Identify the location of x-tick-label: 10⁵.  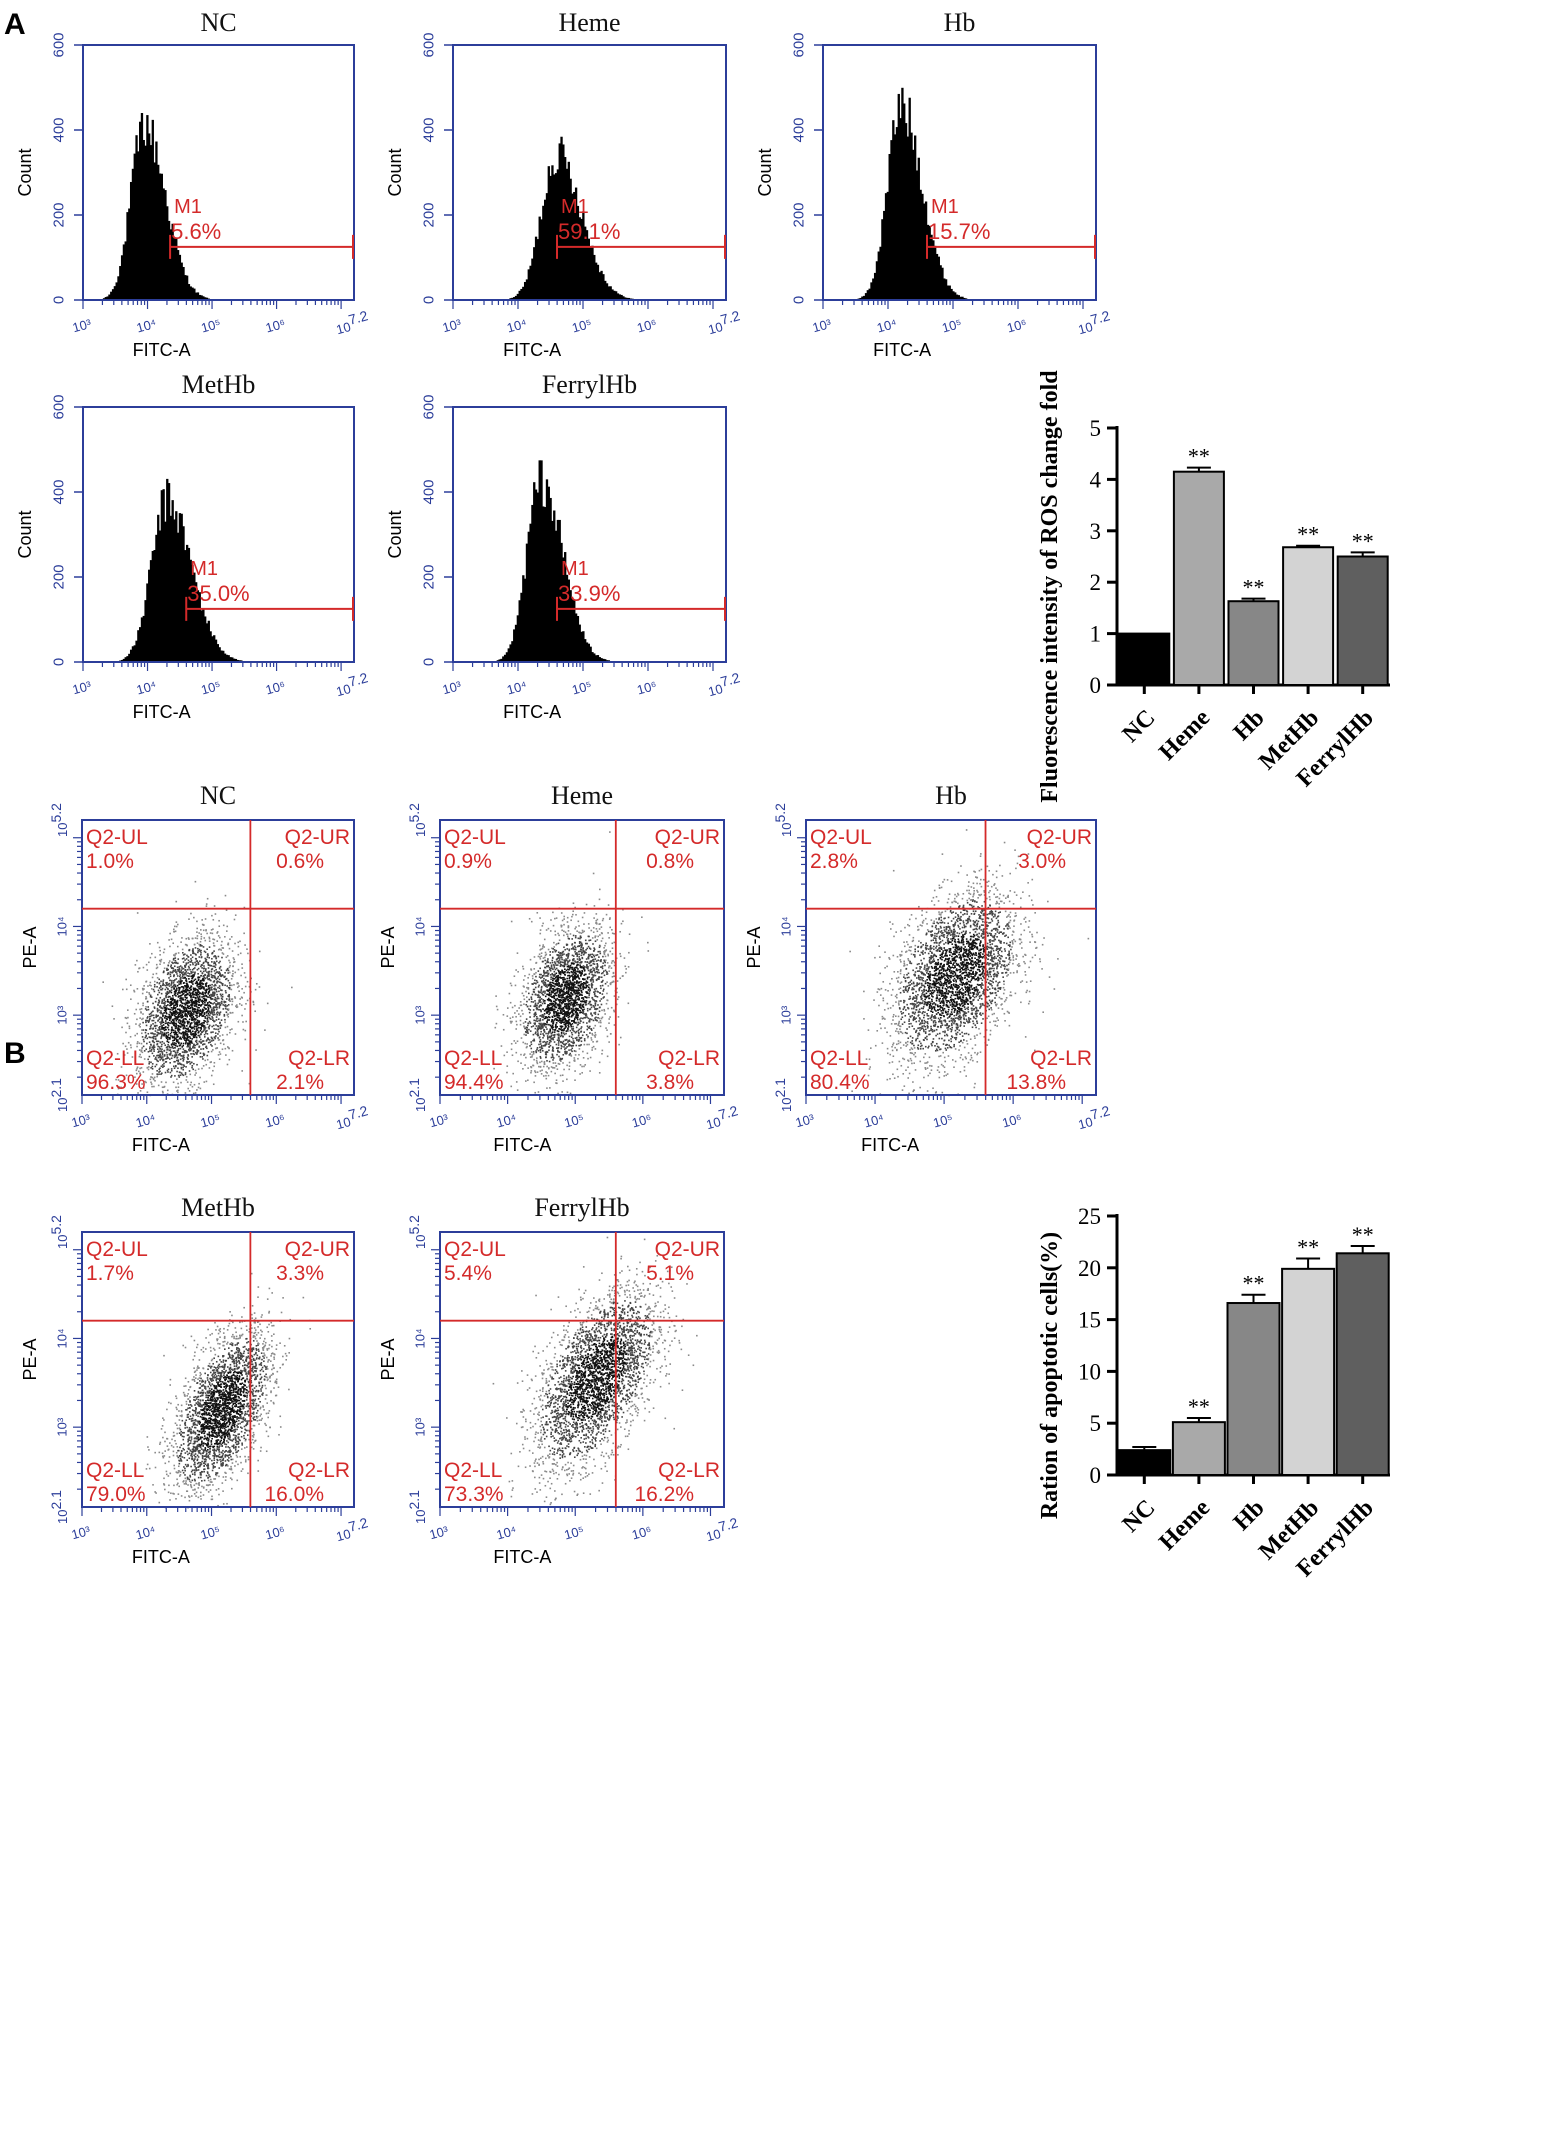
(210, 688).